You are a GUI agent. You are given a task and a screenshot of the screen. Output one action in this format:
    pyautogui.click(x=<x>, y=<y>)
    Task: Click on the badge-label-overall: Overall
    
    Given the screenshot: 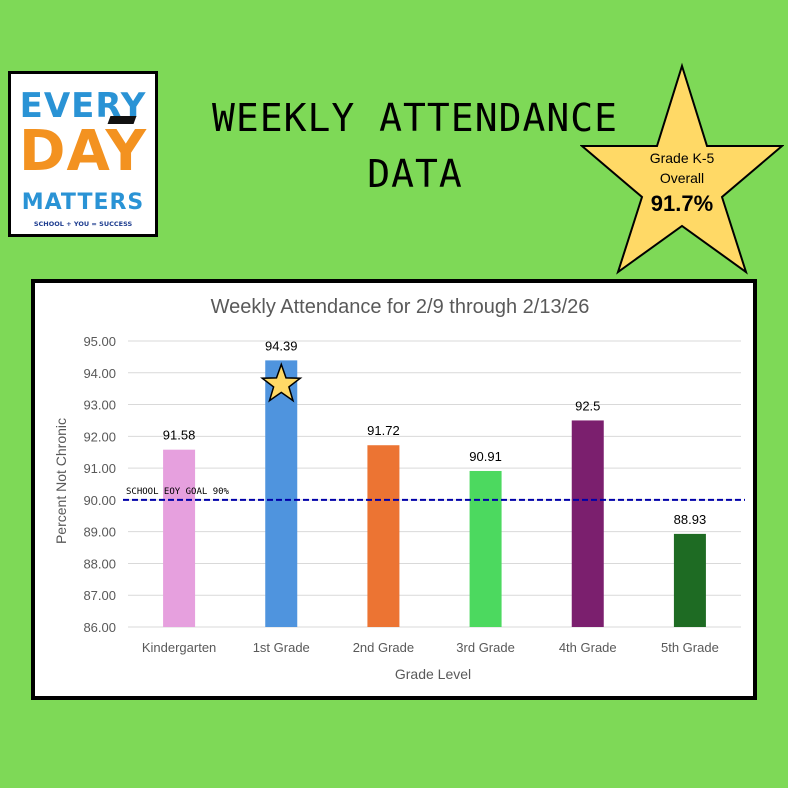 What is the action you would take?
    pyautogui.click(x=682, y=178)
    